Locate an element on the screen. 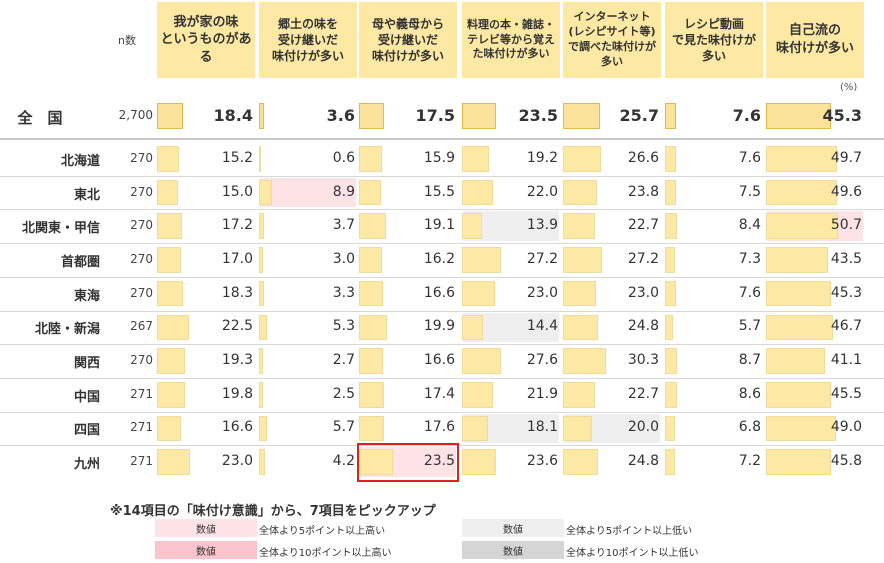  row-7-value-2: 17.4 is located at coordinates (439, 393).